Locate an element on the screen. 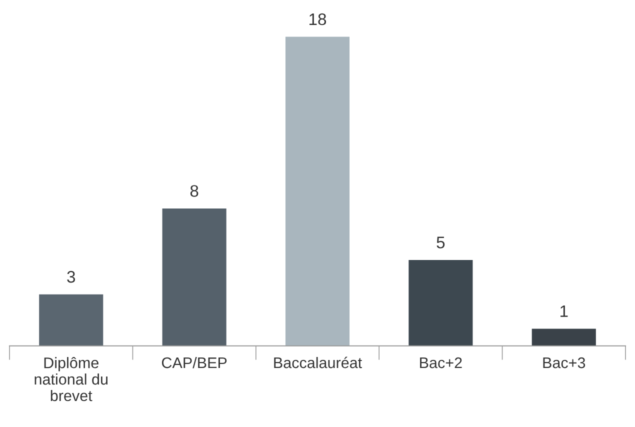 The height and width of the screenshot is (427, 635). data-label: 8 is located at coordinates (194, 191).